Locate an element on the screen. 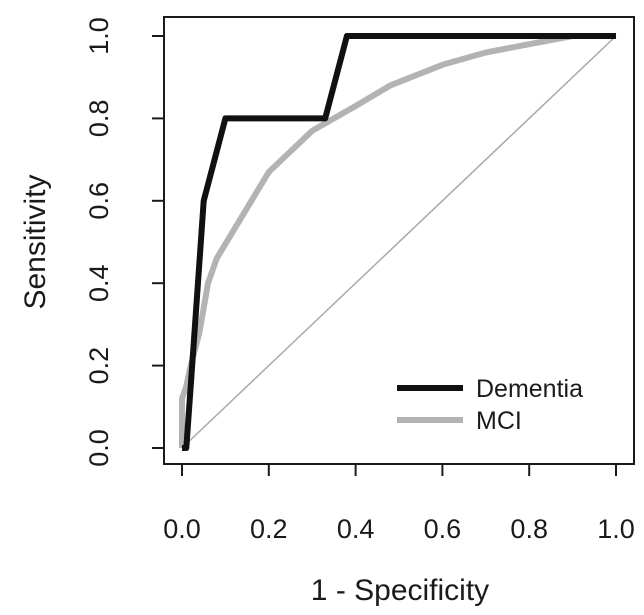 The height and width of the screenshot is (615, 644). x-tick-label: 0.8 is located at coordinates (529, 529).